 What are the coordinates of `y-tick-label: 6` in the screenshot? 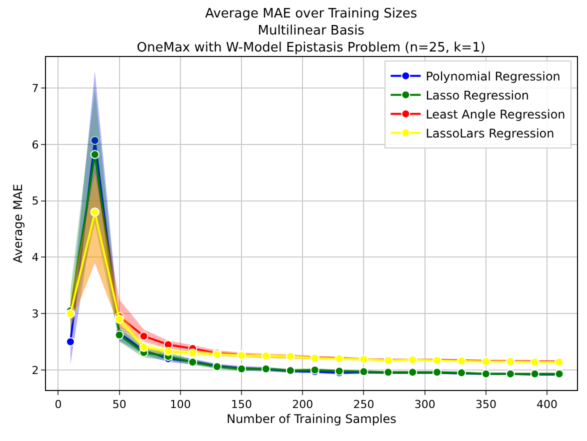 It's located at (35, 145).